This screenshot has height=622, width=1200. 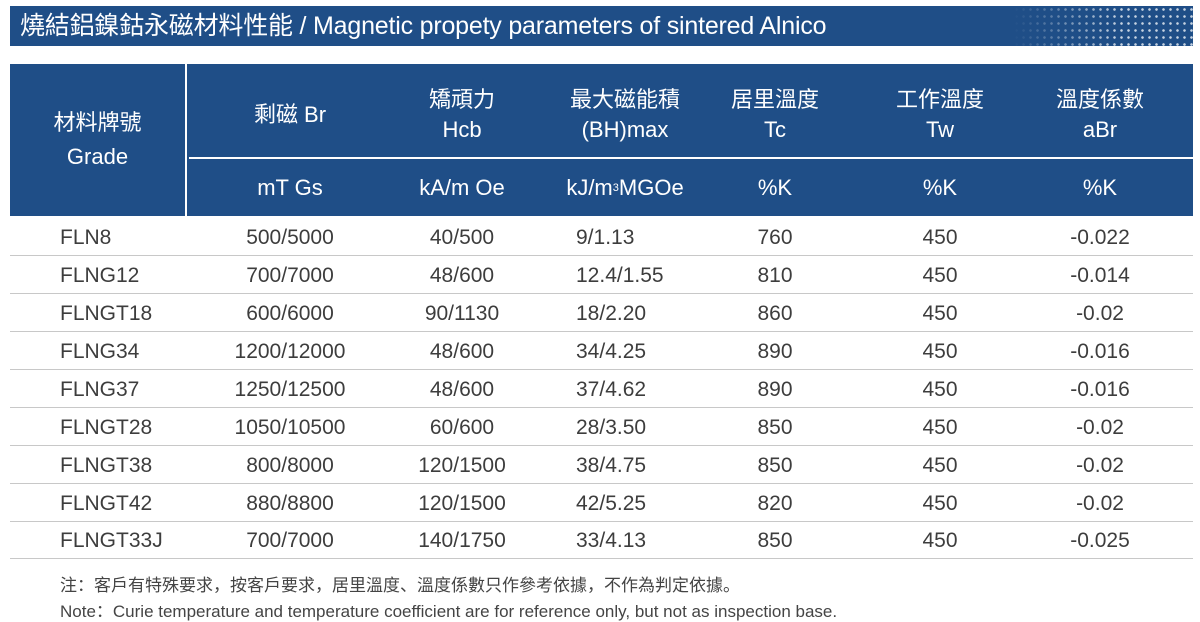 What do you see at coordinates (625, 114) in the screenshot?
I see `header-bhmax: 最大磁能積 (BH)max` at bounding box center [625, 114].